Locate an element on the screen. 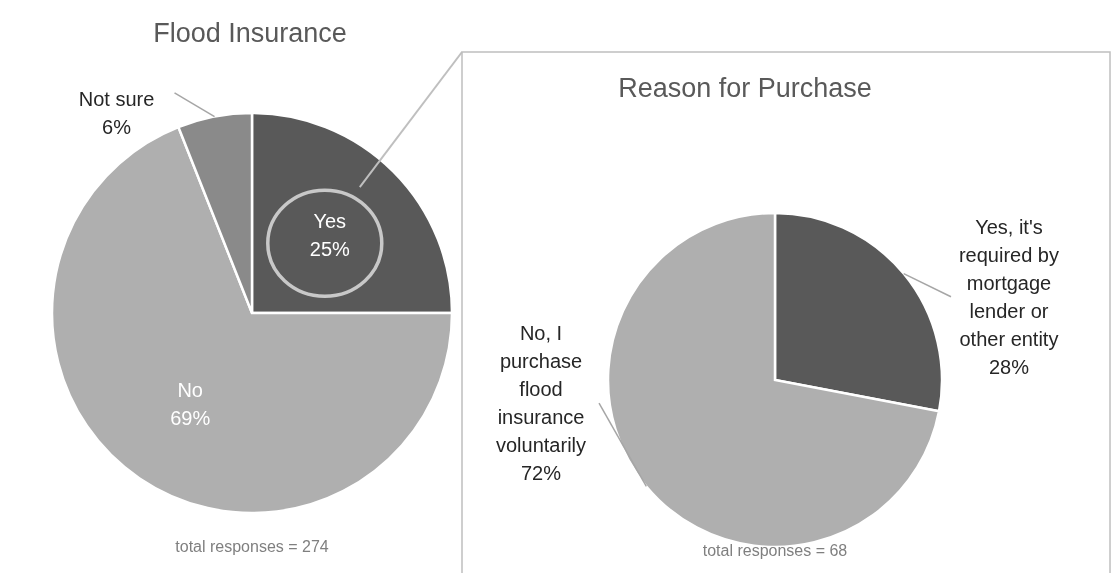 The height and width of the screenshot is (573, 1118). data-label: 25% is located at coordinates (330, 249).